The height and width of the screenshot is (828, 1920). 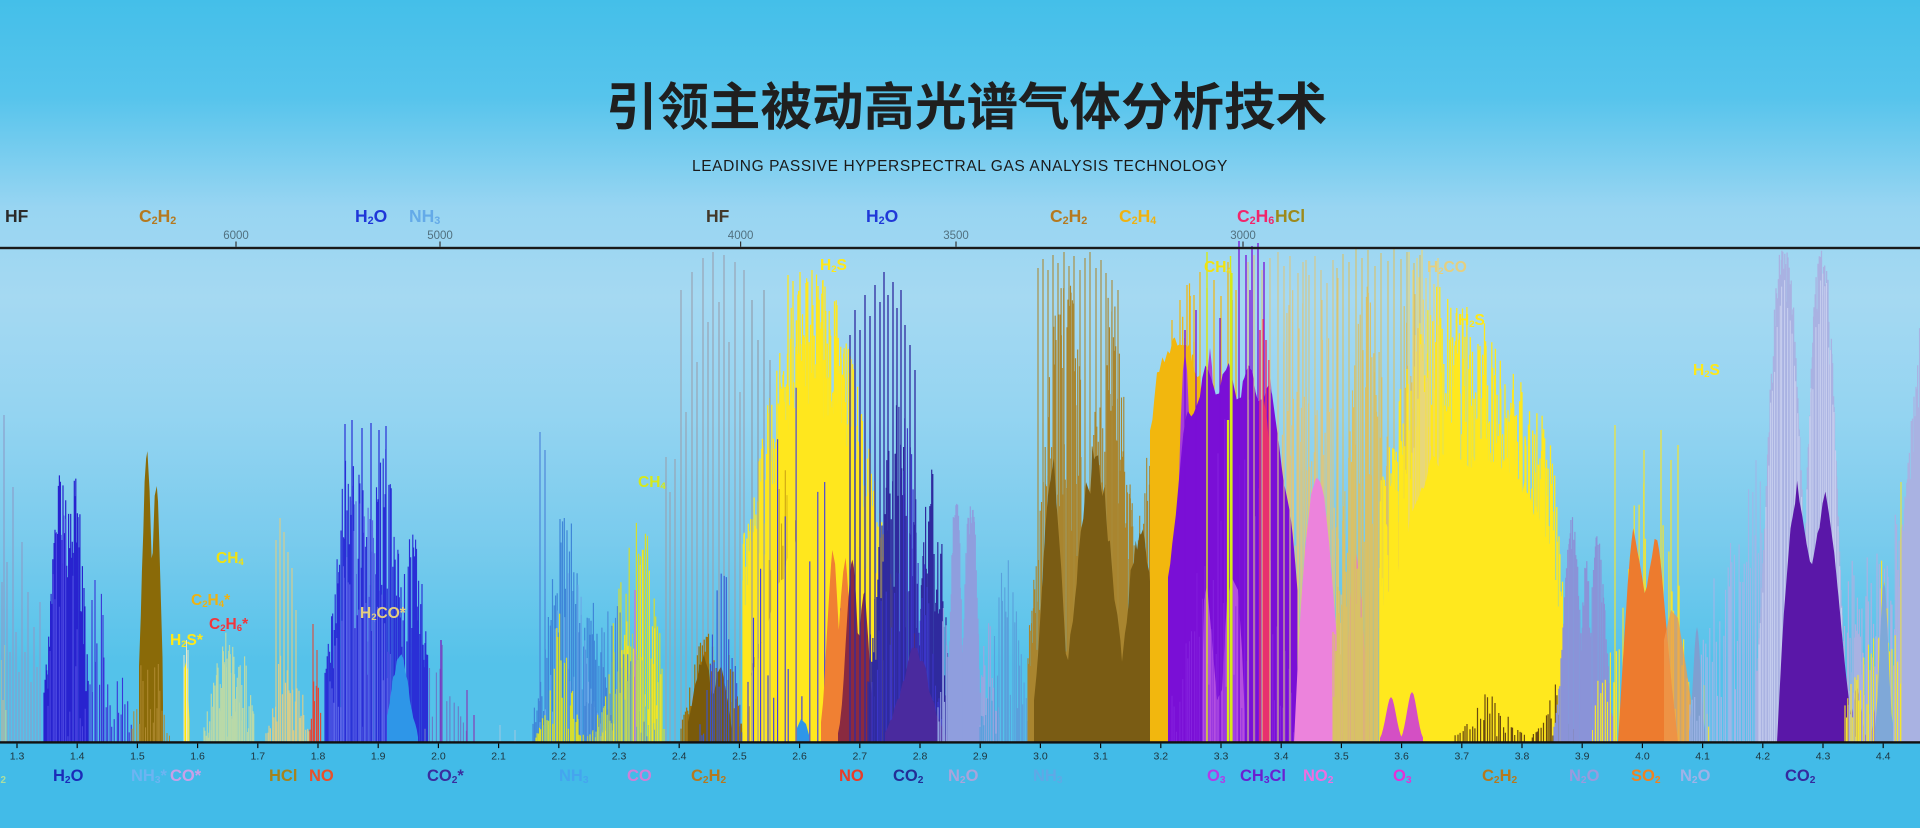 I want to click on svg-text: 6000, so click(x=236, y=236).